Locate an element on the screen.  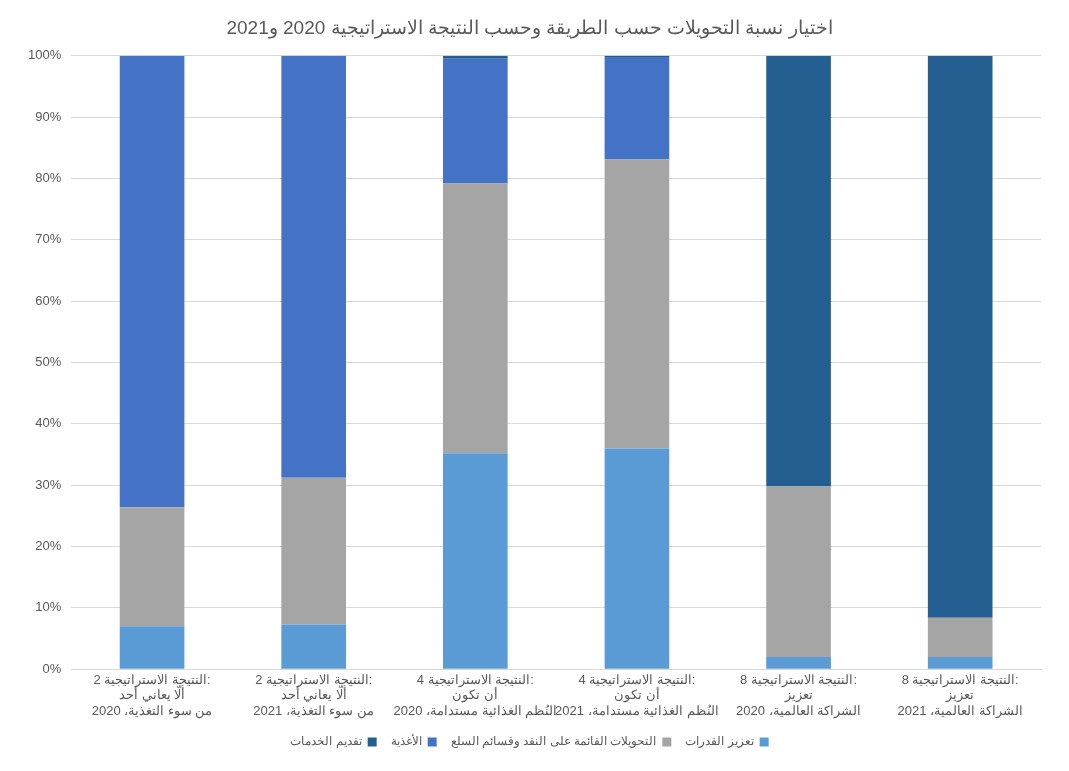
legend-label: التحويلات القائمة على النقد وقسائم السلع is located at coordinates (553, 741).